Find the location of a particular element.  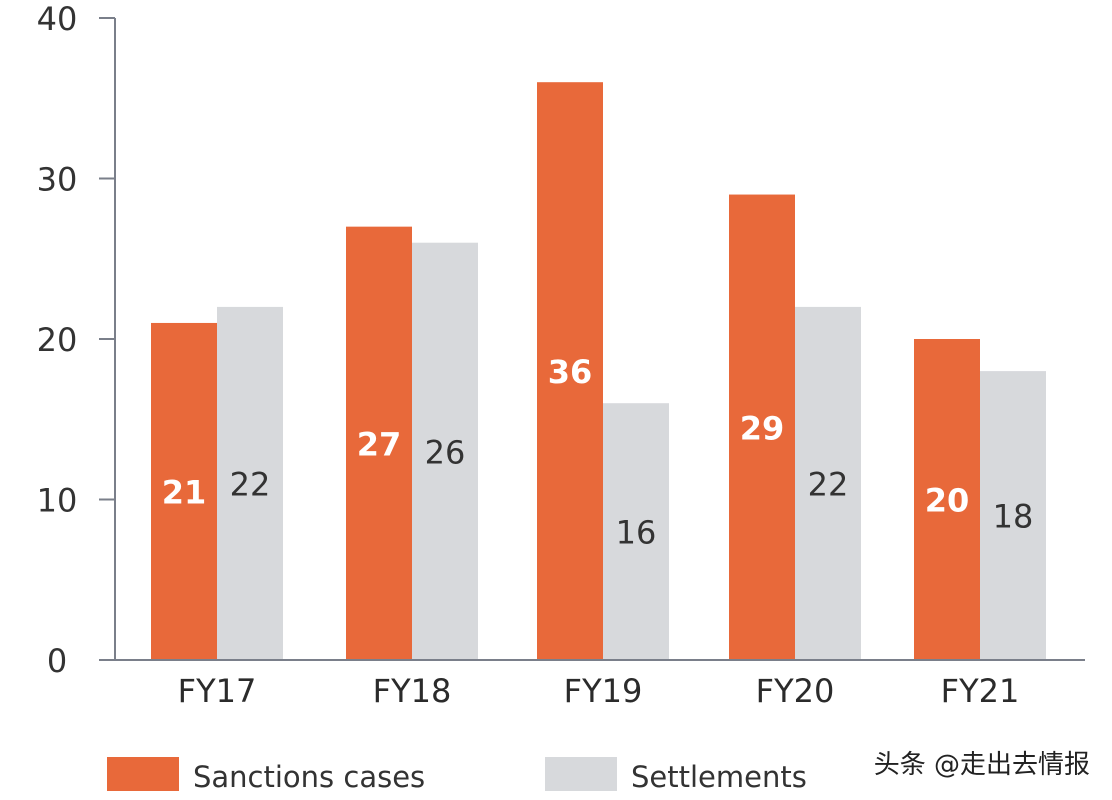

x-category-label: FY19 is located at coordinates (603, 691).